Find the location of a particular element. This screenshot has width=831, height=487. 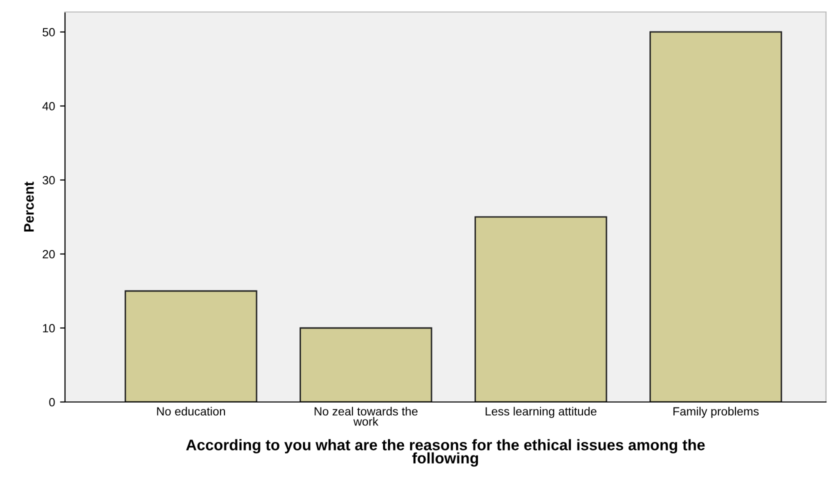

y-tick-label: 40 is located at coordinates (48, 106).